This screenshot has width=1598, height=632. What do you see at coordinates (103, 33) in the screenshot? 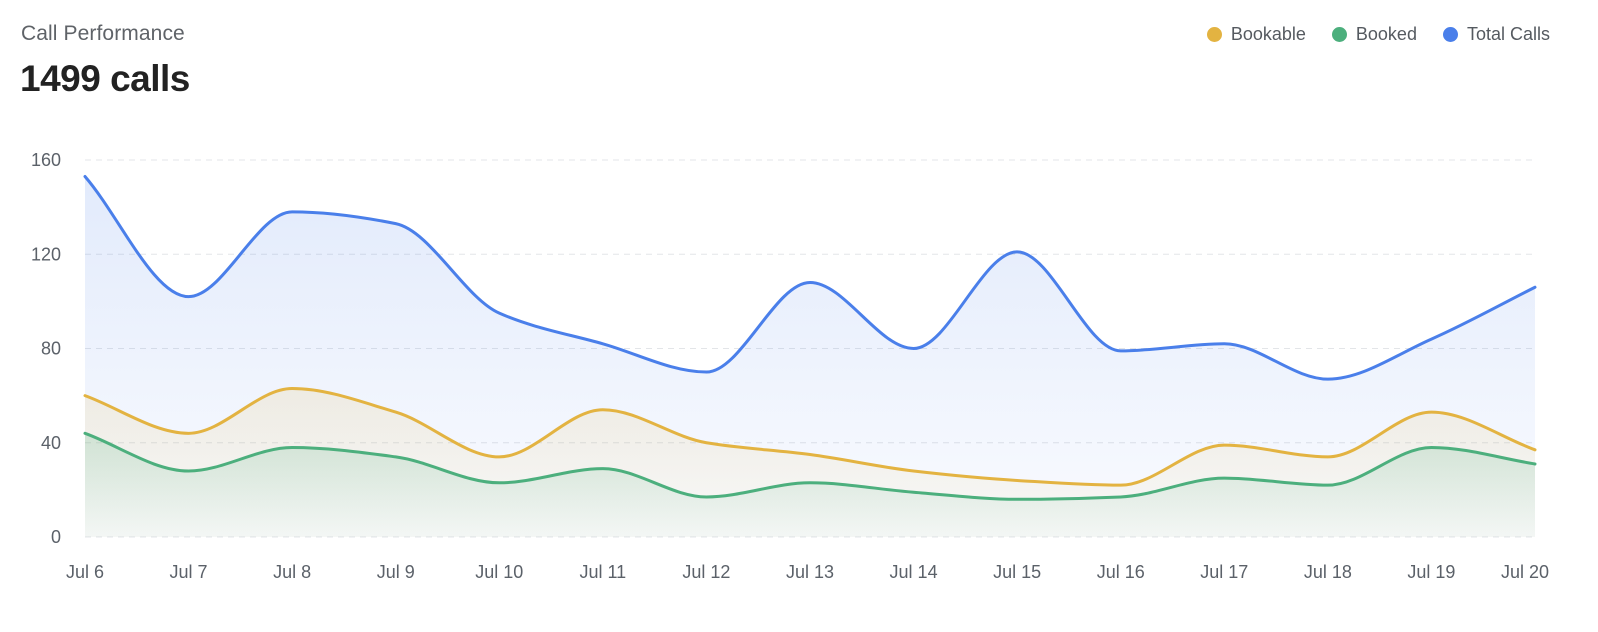
I see `chart-subtitle: Call Performance` at bounding box center [103, 33].